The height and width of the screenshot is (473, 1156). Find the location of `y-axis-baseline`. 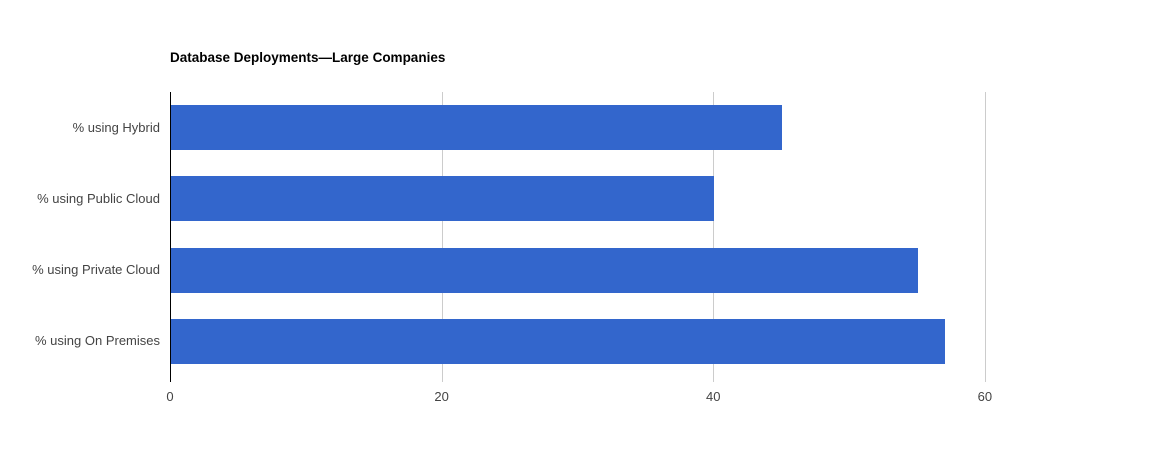

y-axis-baseline is located at coordinates (170, 237).